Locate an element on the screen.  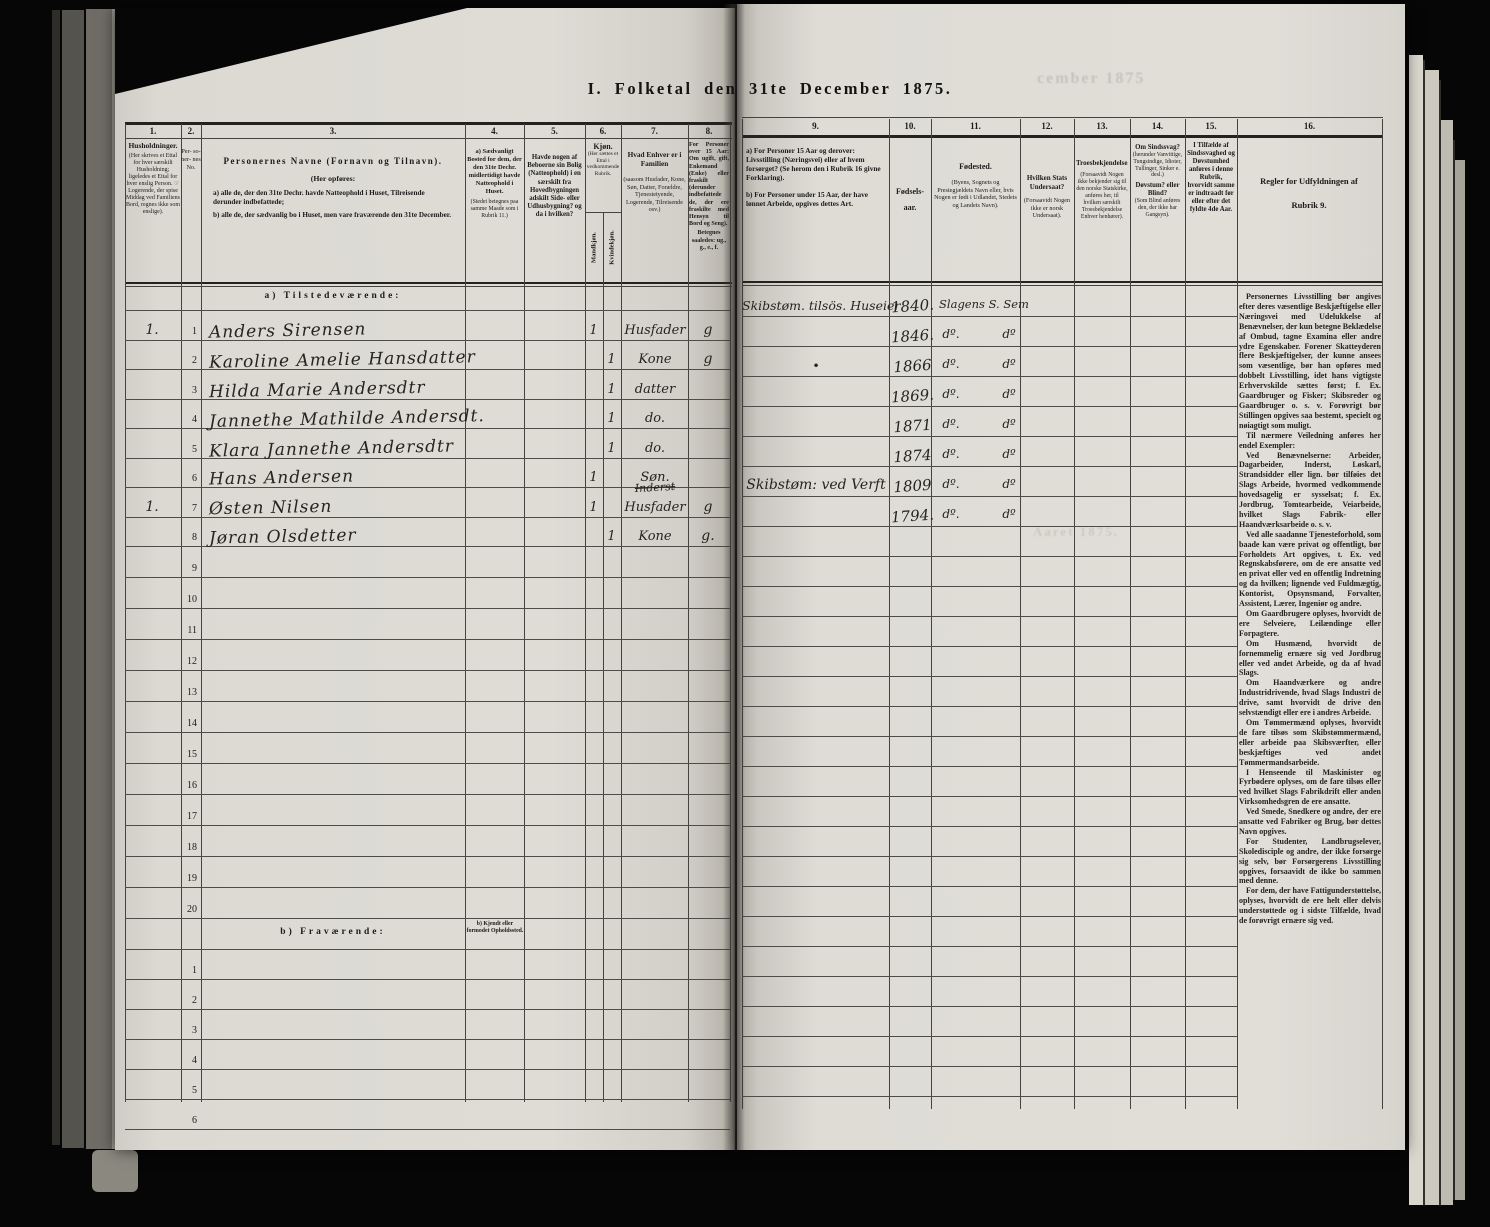
column-number: 4. is located at coordinates (494, 131).